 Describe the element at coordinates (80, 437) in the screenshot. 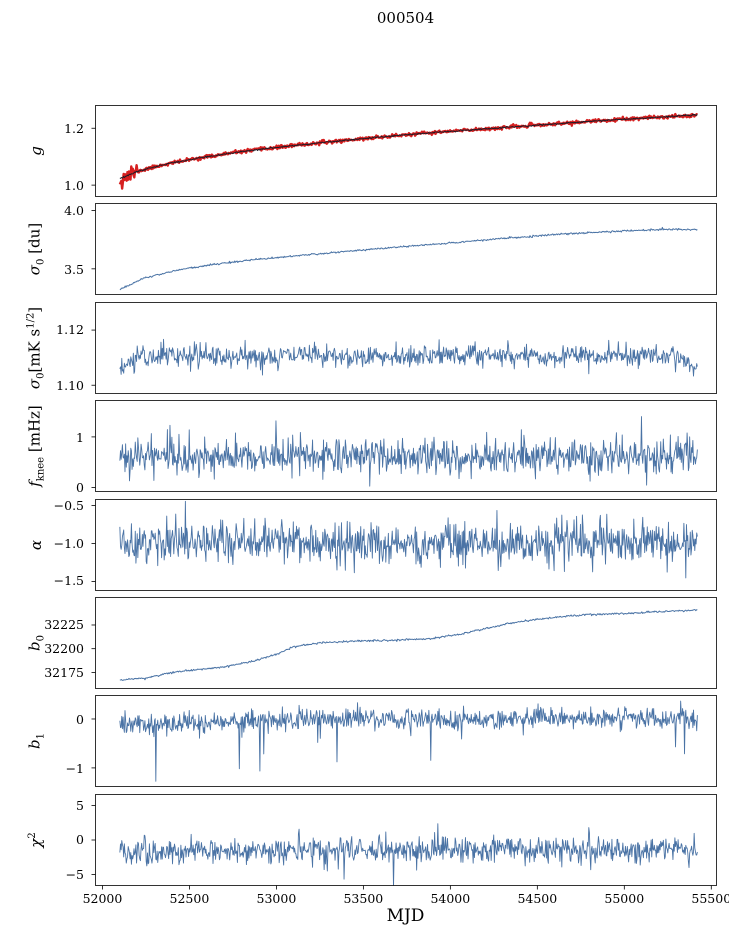

I see `y-tick-label: 1` at that location.